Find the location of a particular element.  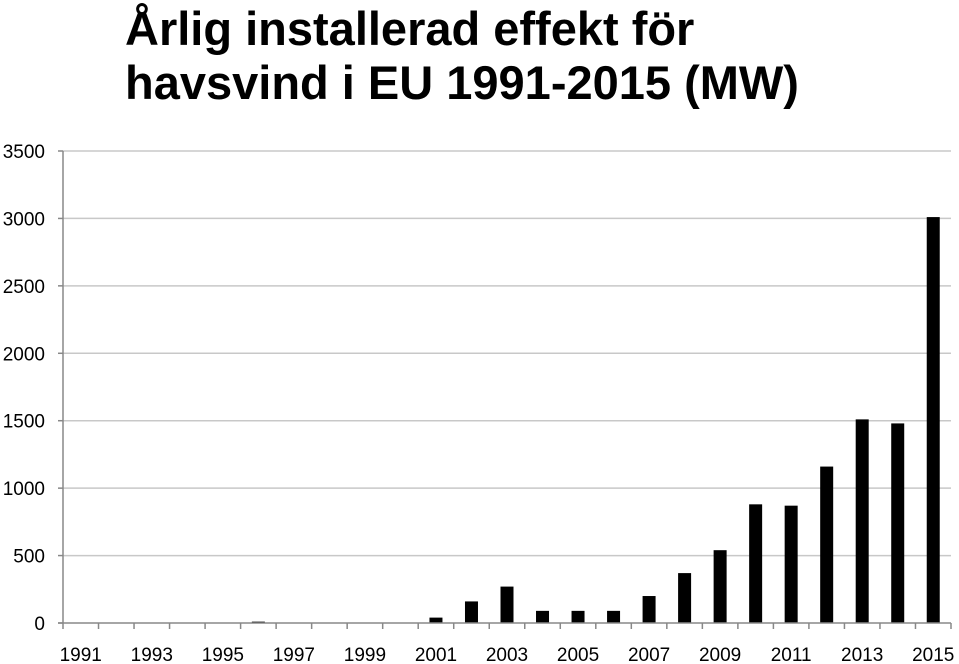

bar-2011 is located at coordinates (791, 564).